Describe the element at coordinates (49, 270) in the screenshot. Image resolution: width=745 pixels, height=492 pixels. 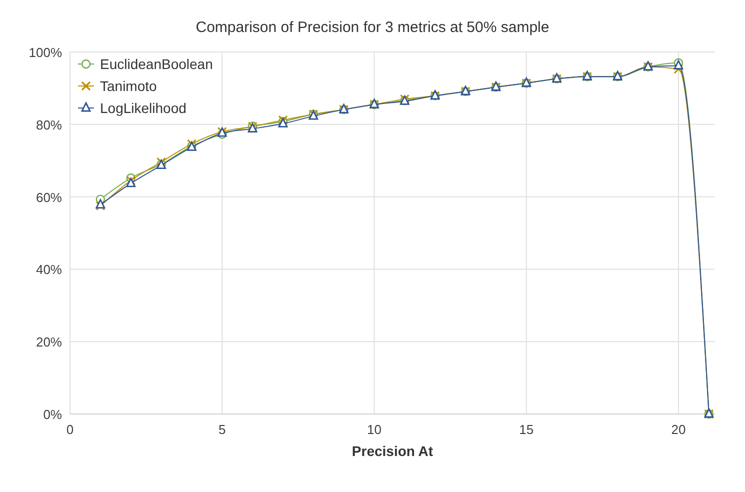
I see `y-tick-label: 40%` at that location.